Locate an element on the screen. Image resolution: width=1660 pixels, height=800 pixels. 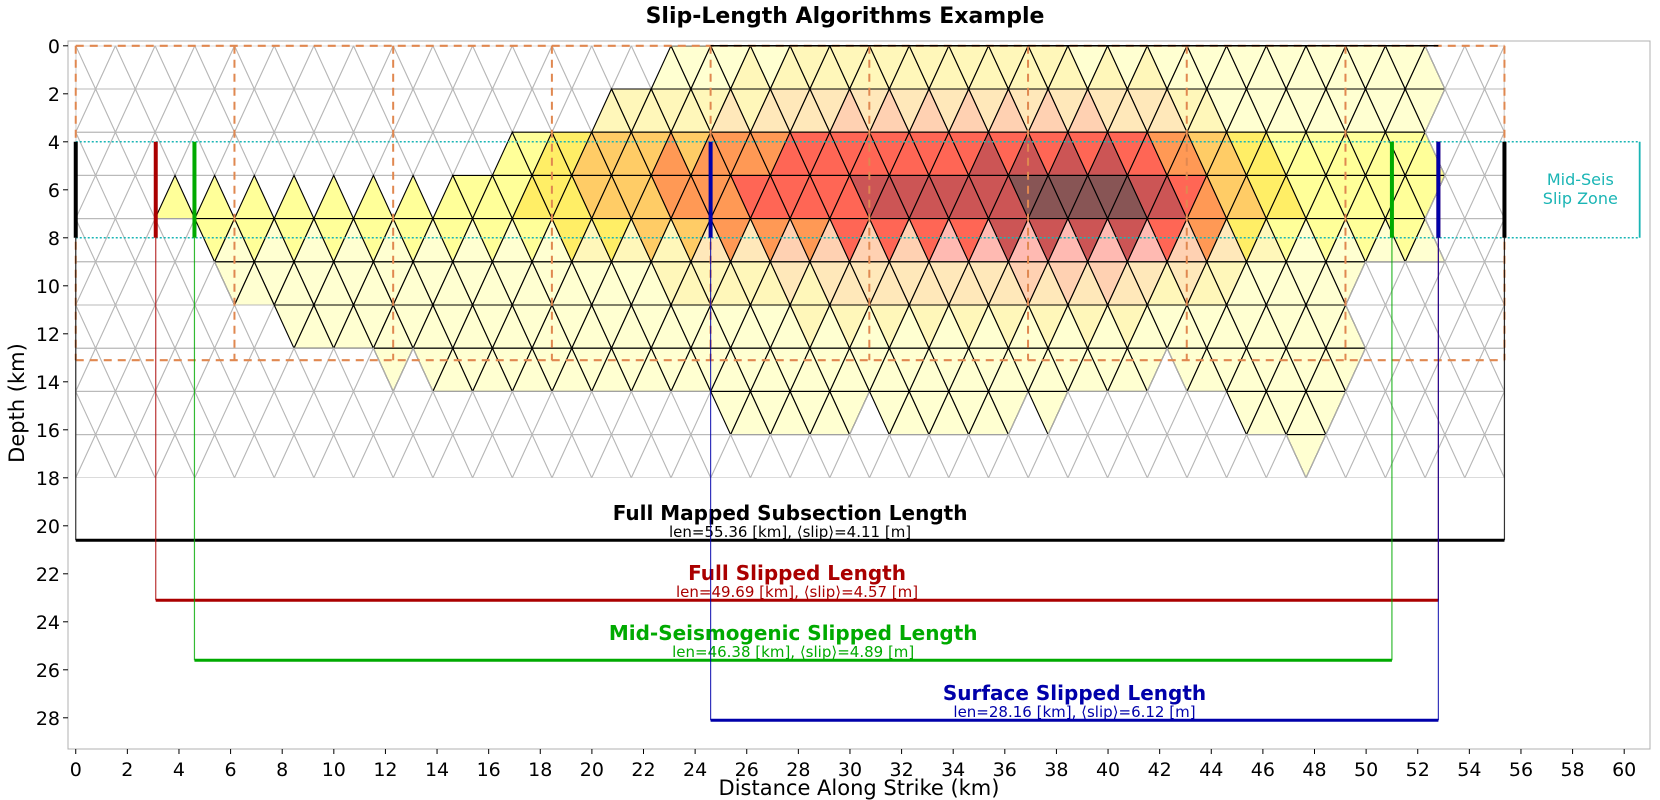
x-tick-label: 40 is located at coordinates (1108, 770).